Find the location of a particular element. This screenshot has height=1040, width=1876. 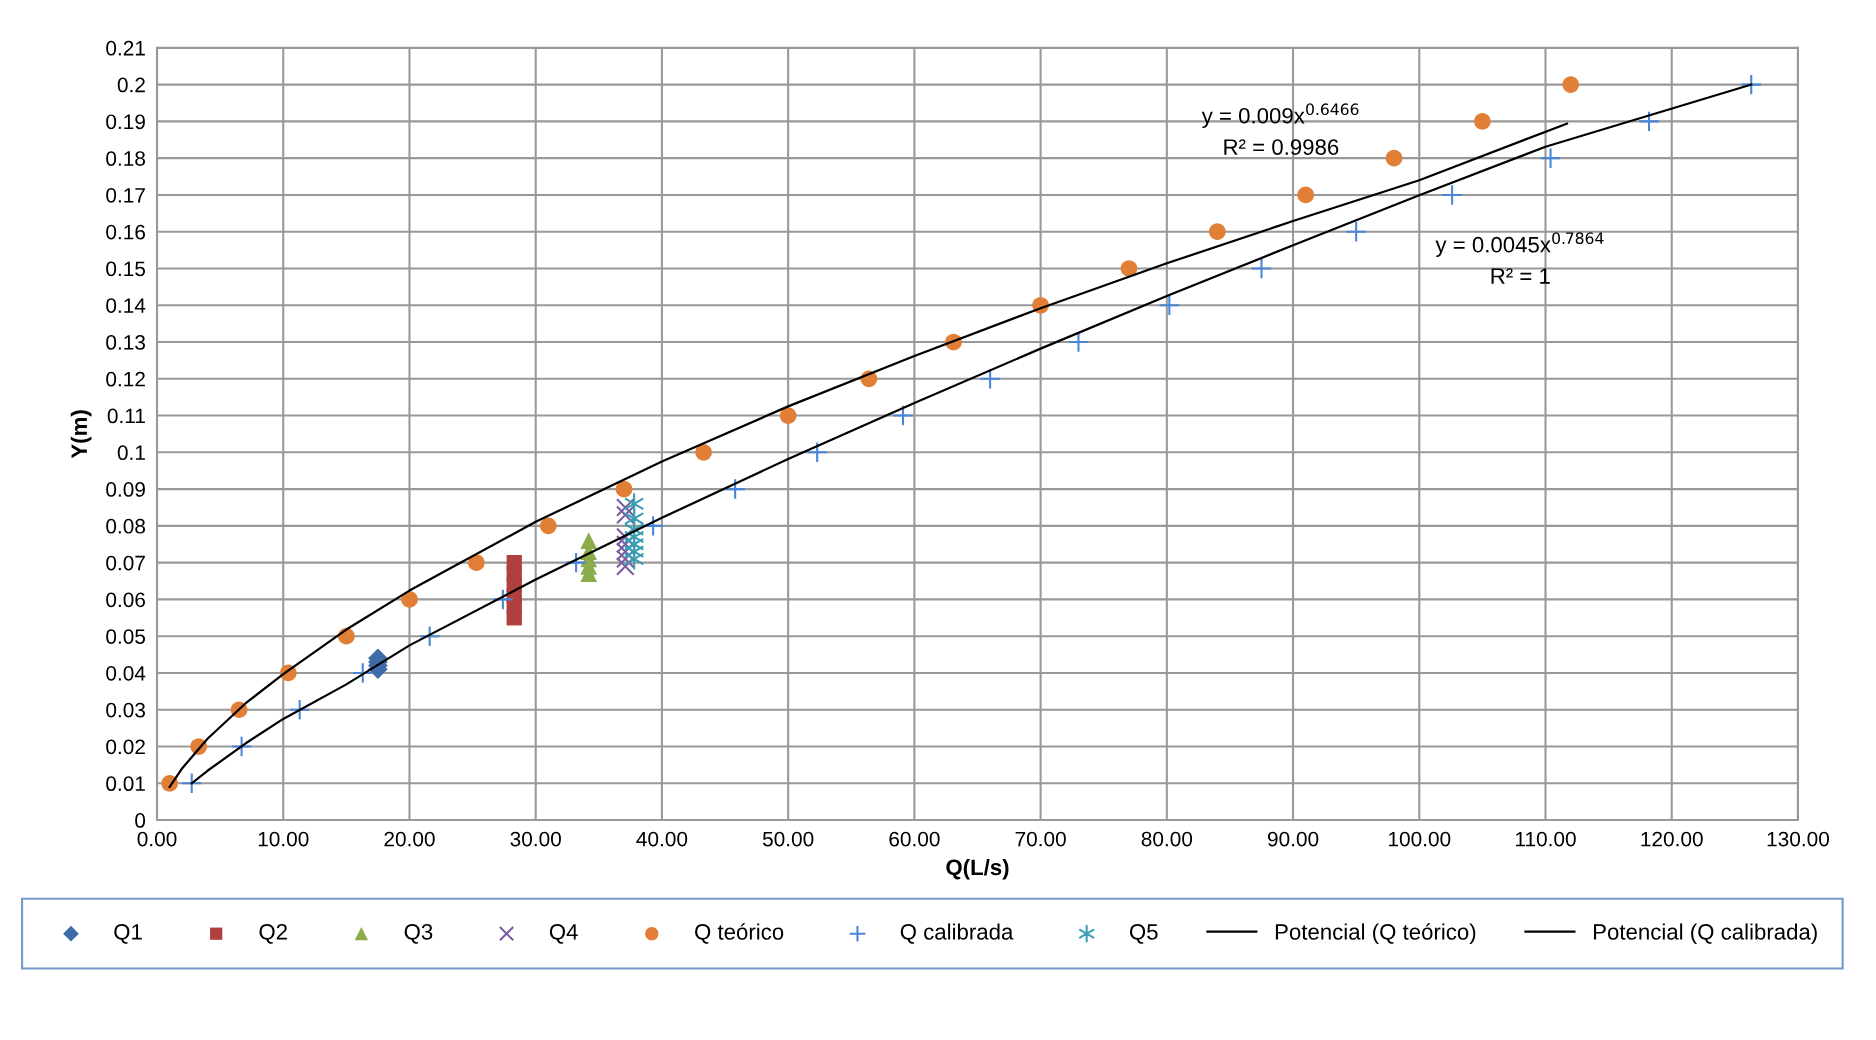

y-tick-label: 0.12 is located at coordinates (125, 379).